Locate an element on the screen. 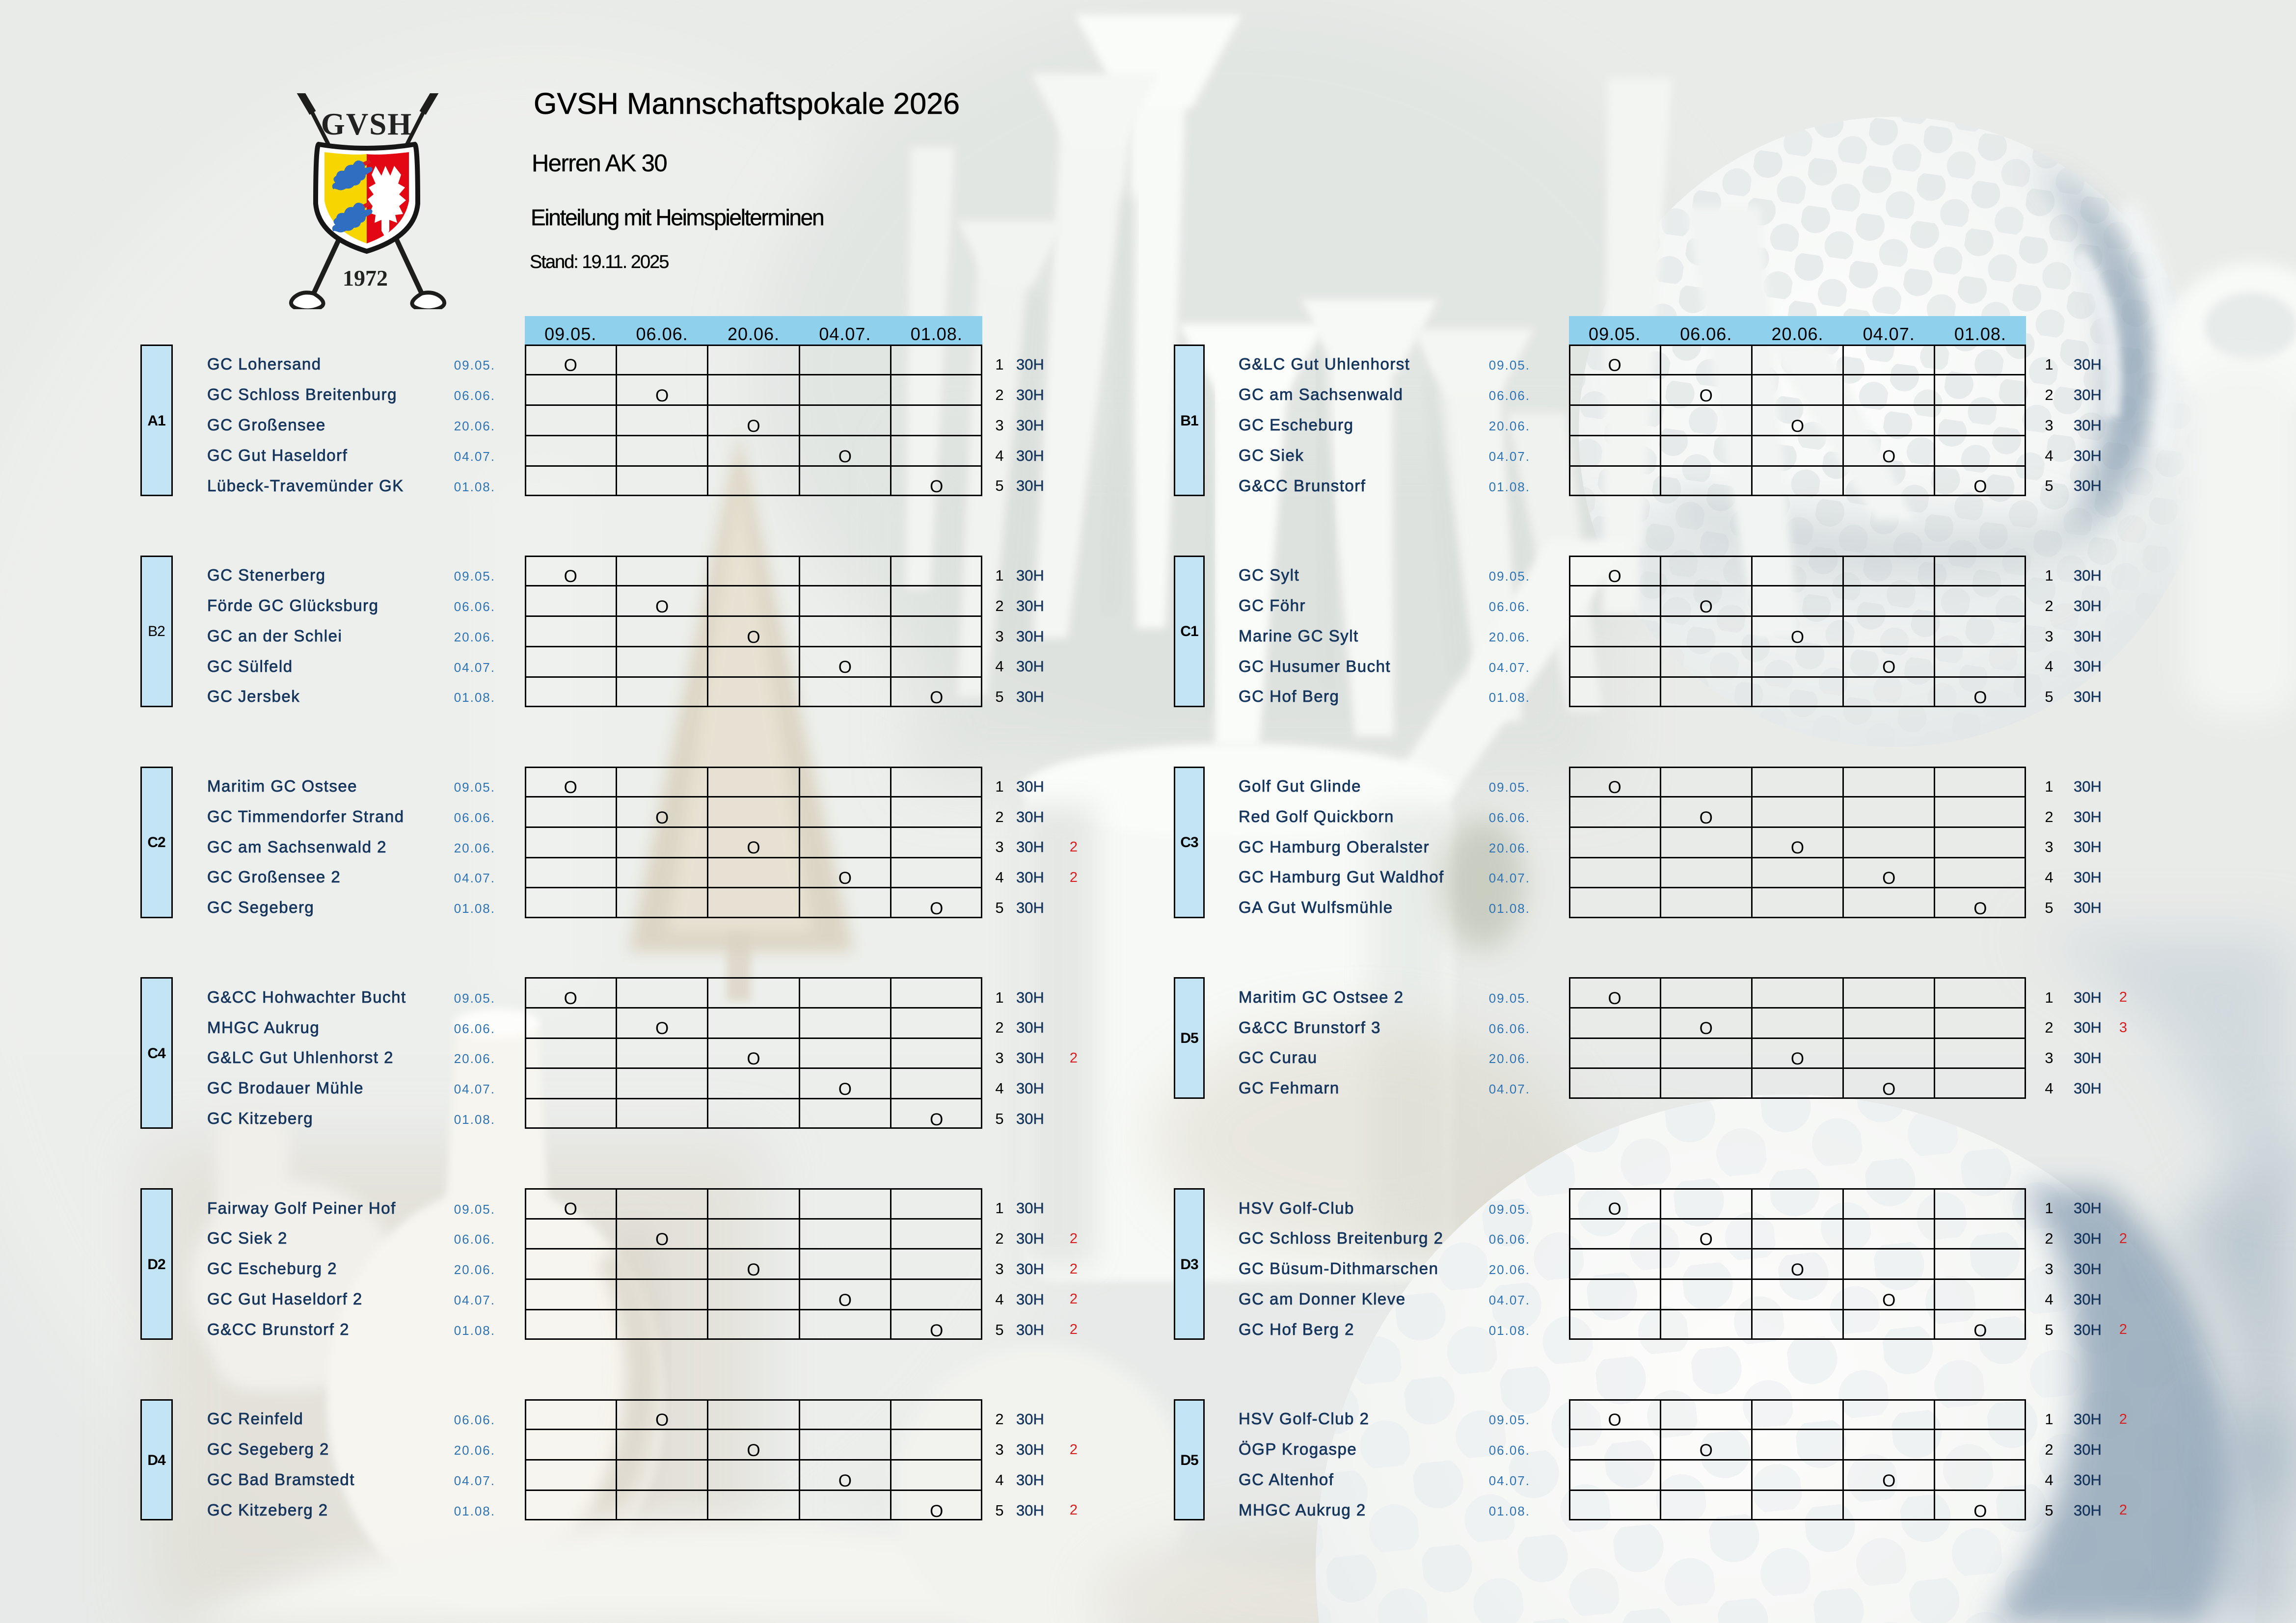  svg-text: 1972 is located at coordinates (365, 278).